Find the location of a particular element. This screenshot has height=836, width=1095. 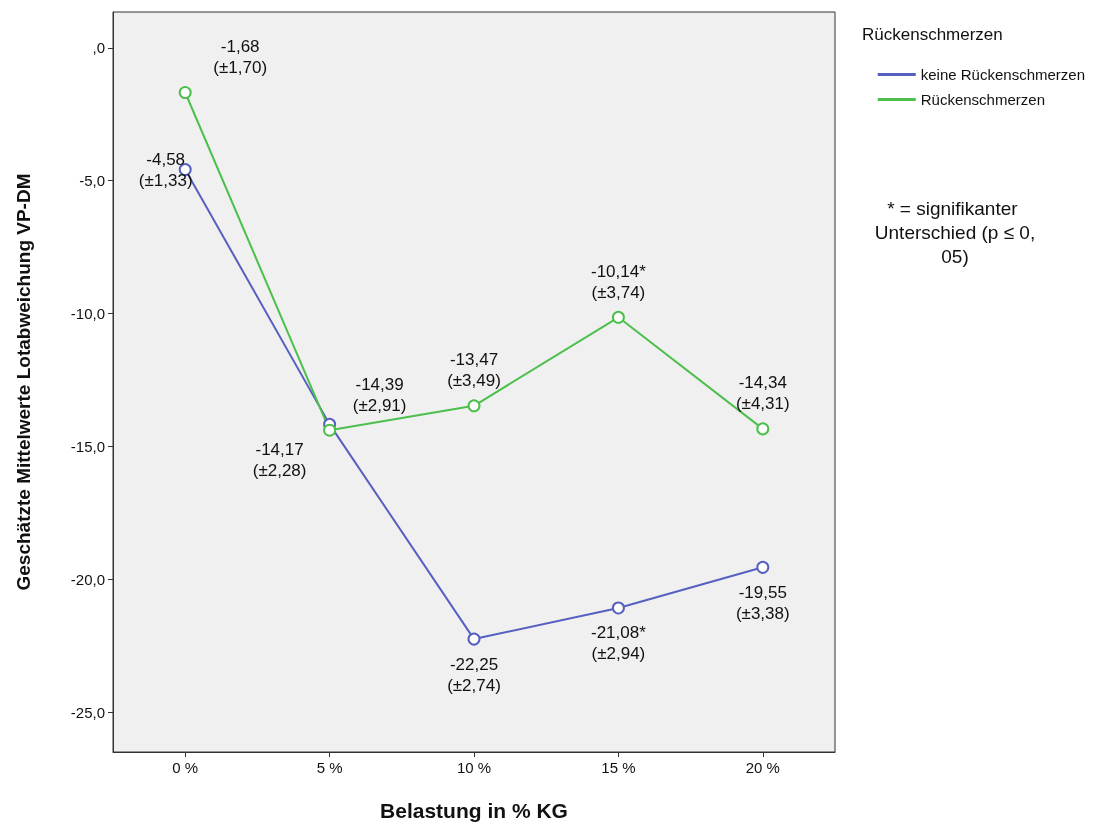

x-tick-label: 10 % is located at coordinates (474, 767).